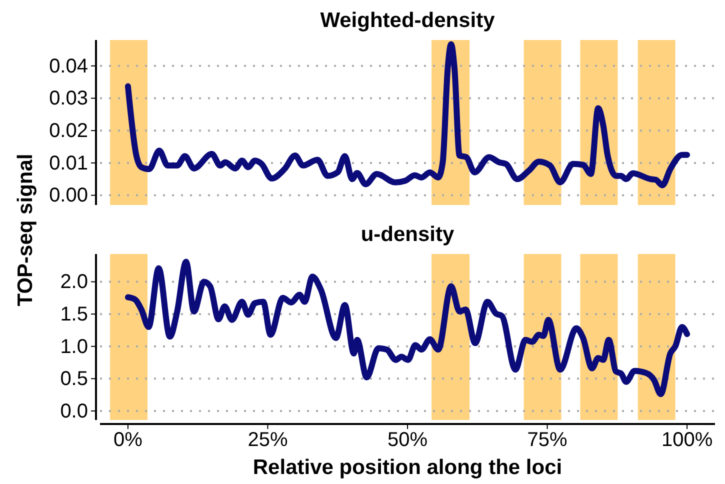 The width and height of the screenshot is (725, 484). Describe the element at coordinates (268, 440) in the screenshot. I see `x-tick-label: 25%` at that location.